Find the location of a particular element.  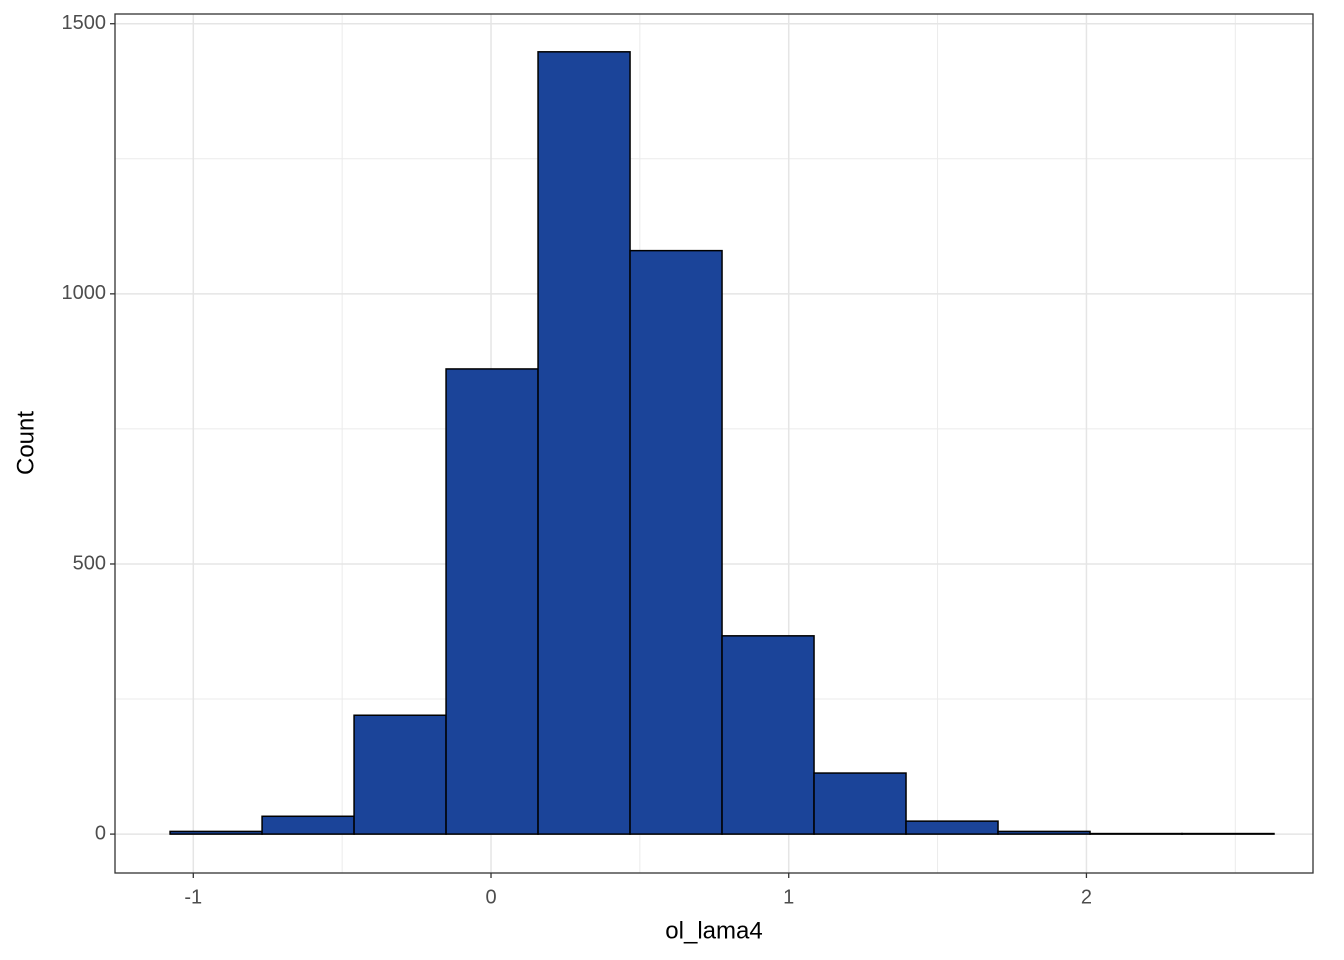

y-tick-label: 1000 is located at coordinates (84, 293).